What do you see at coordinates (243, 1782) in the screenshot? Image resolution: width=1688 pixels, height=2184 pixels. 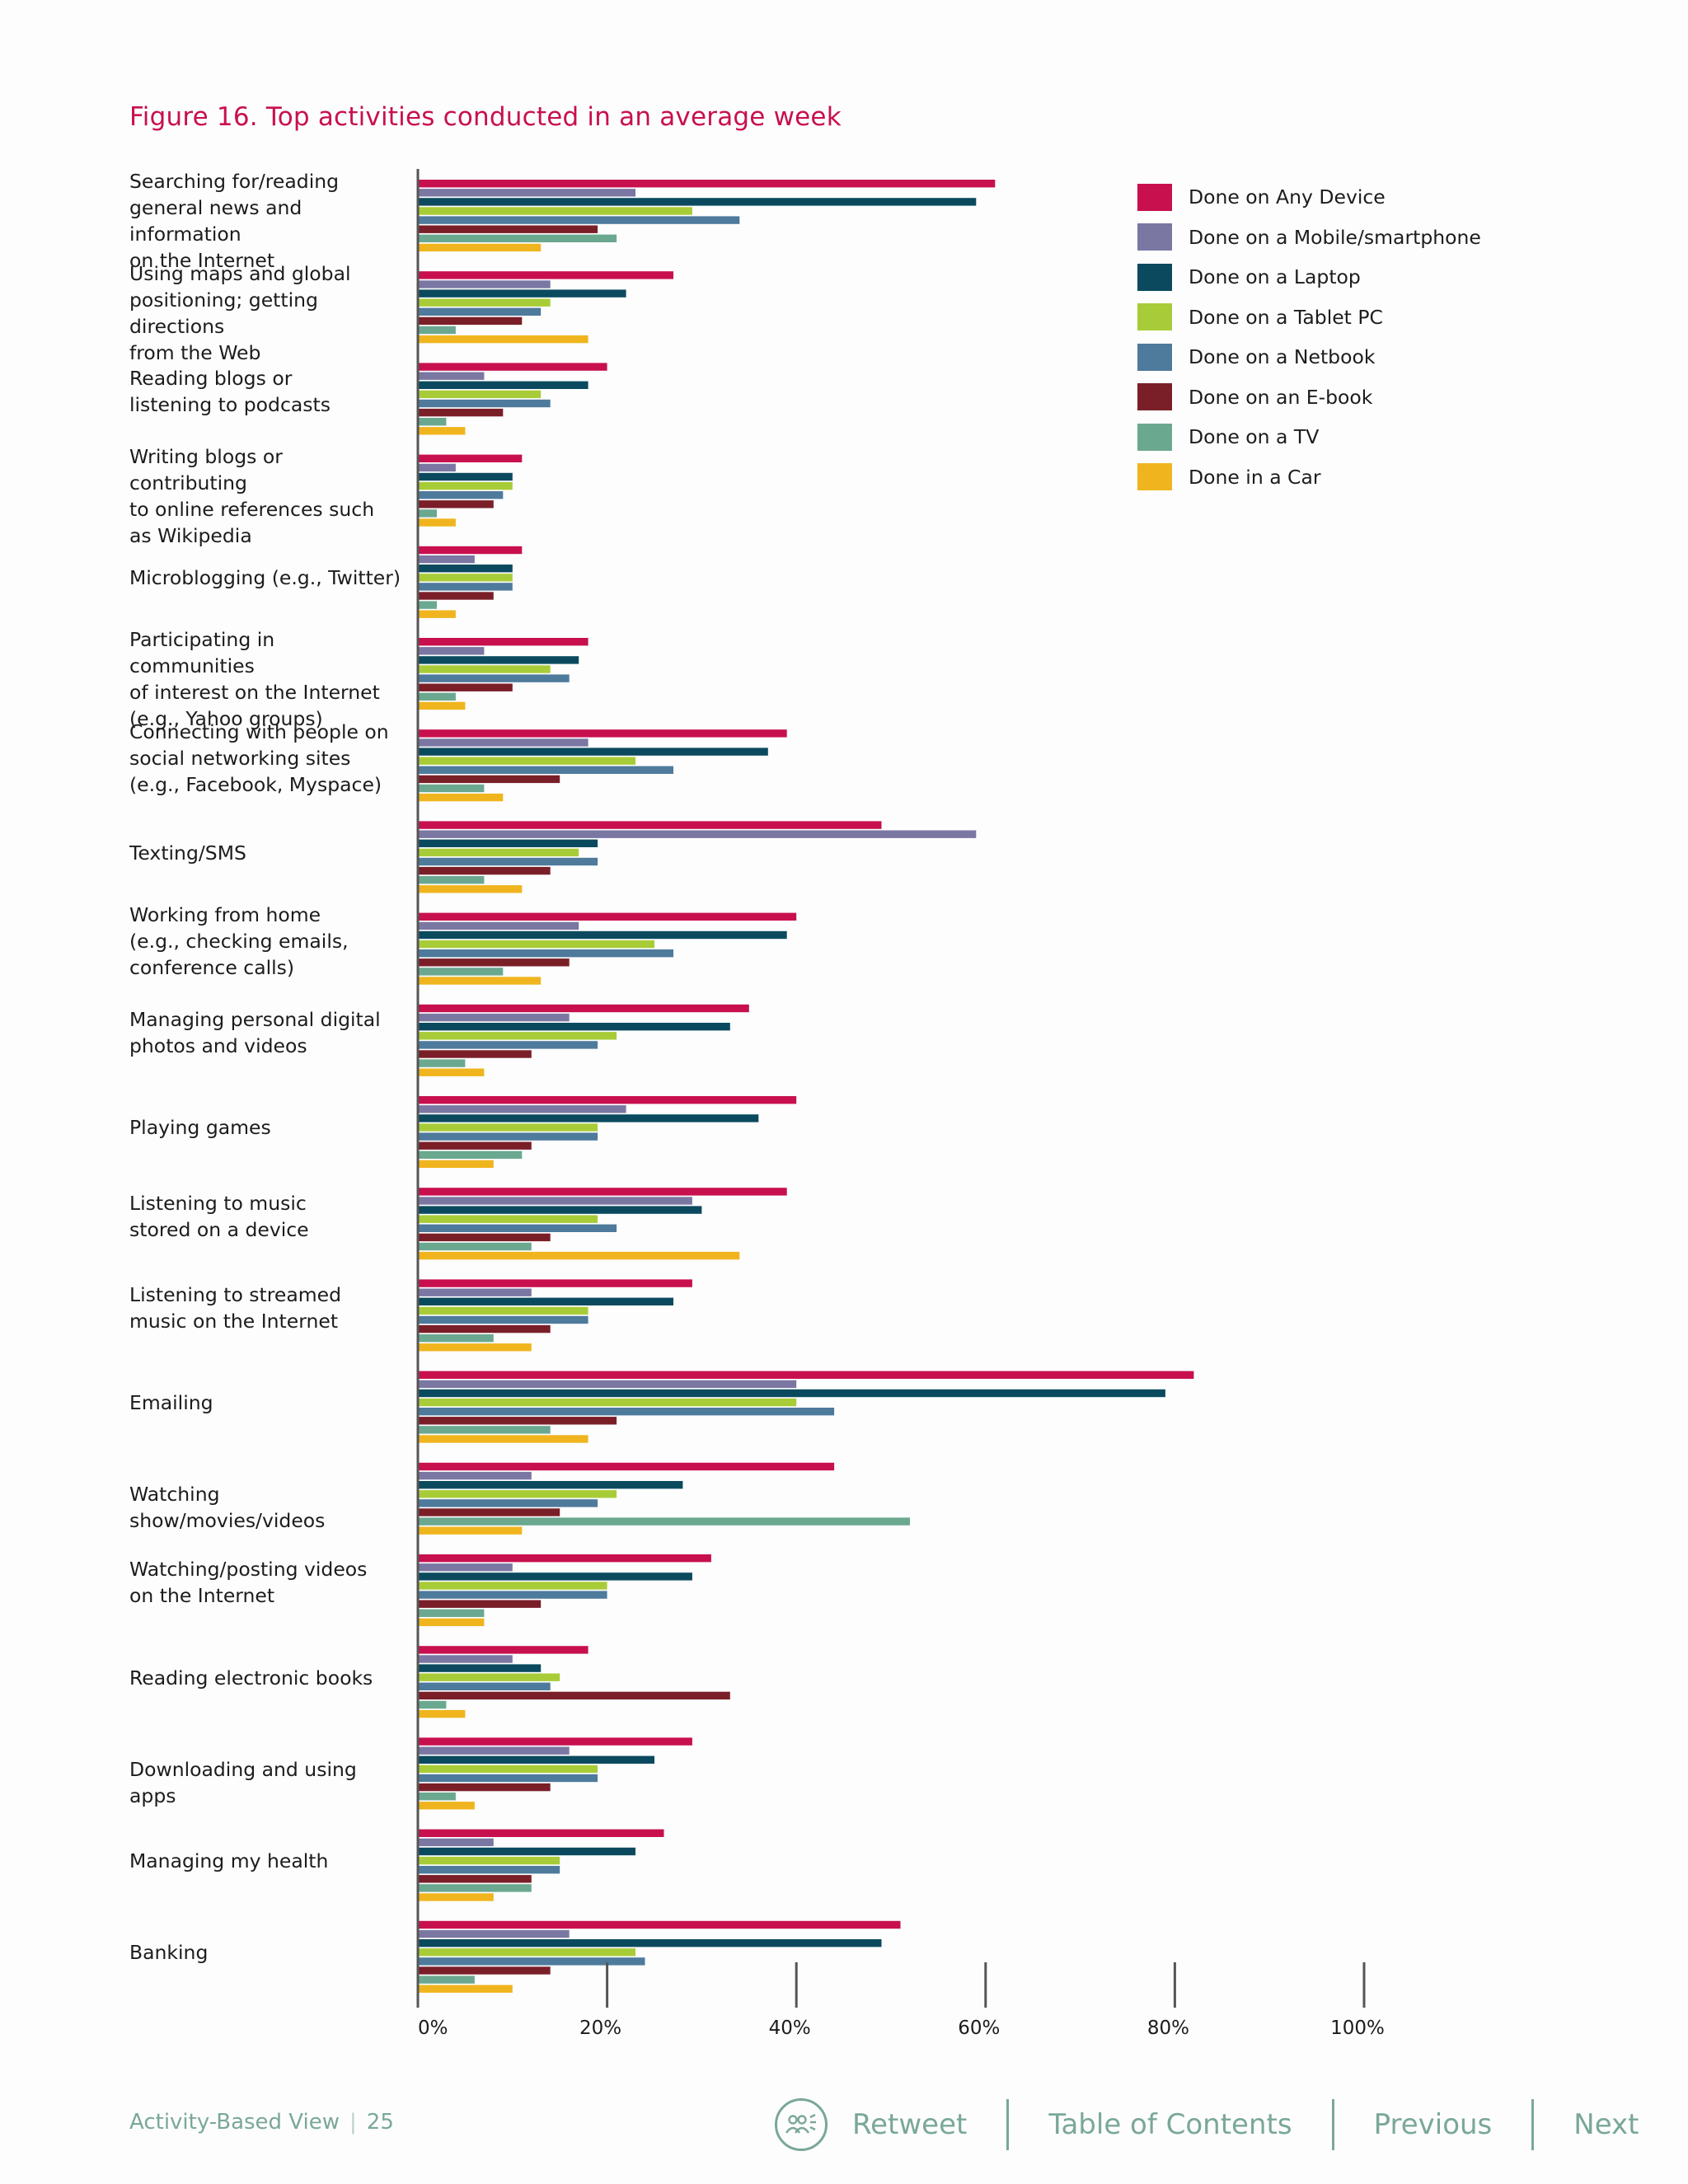 I see `category-label-line: Downloading and using apps` at bounding box center [243, 1782].